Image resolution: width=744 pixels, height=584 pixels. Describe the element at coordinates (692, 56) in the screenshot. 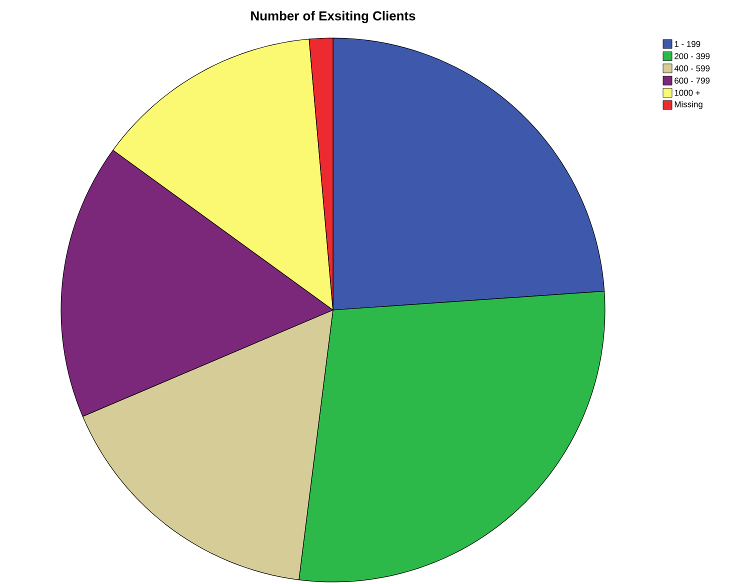

I see `legend-label: 200 - 399` at that location.